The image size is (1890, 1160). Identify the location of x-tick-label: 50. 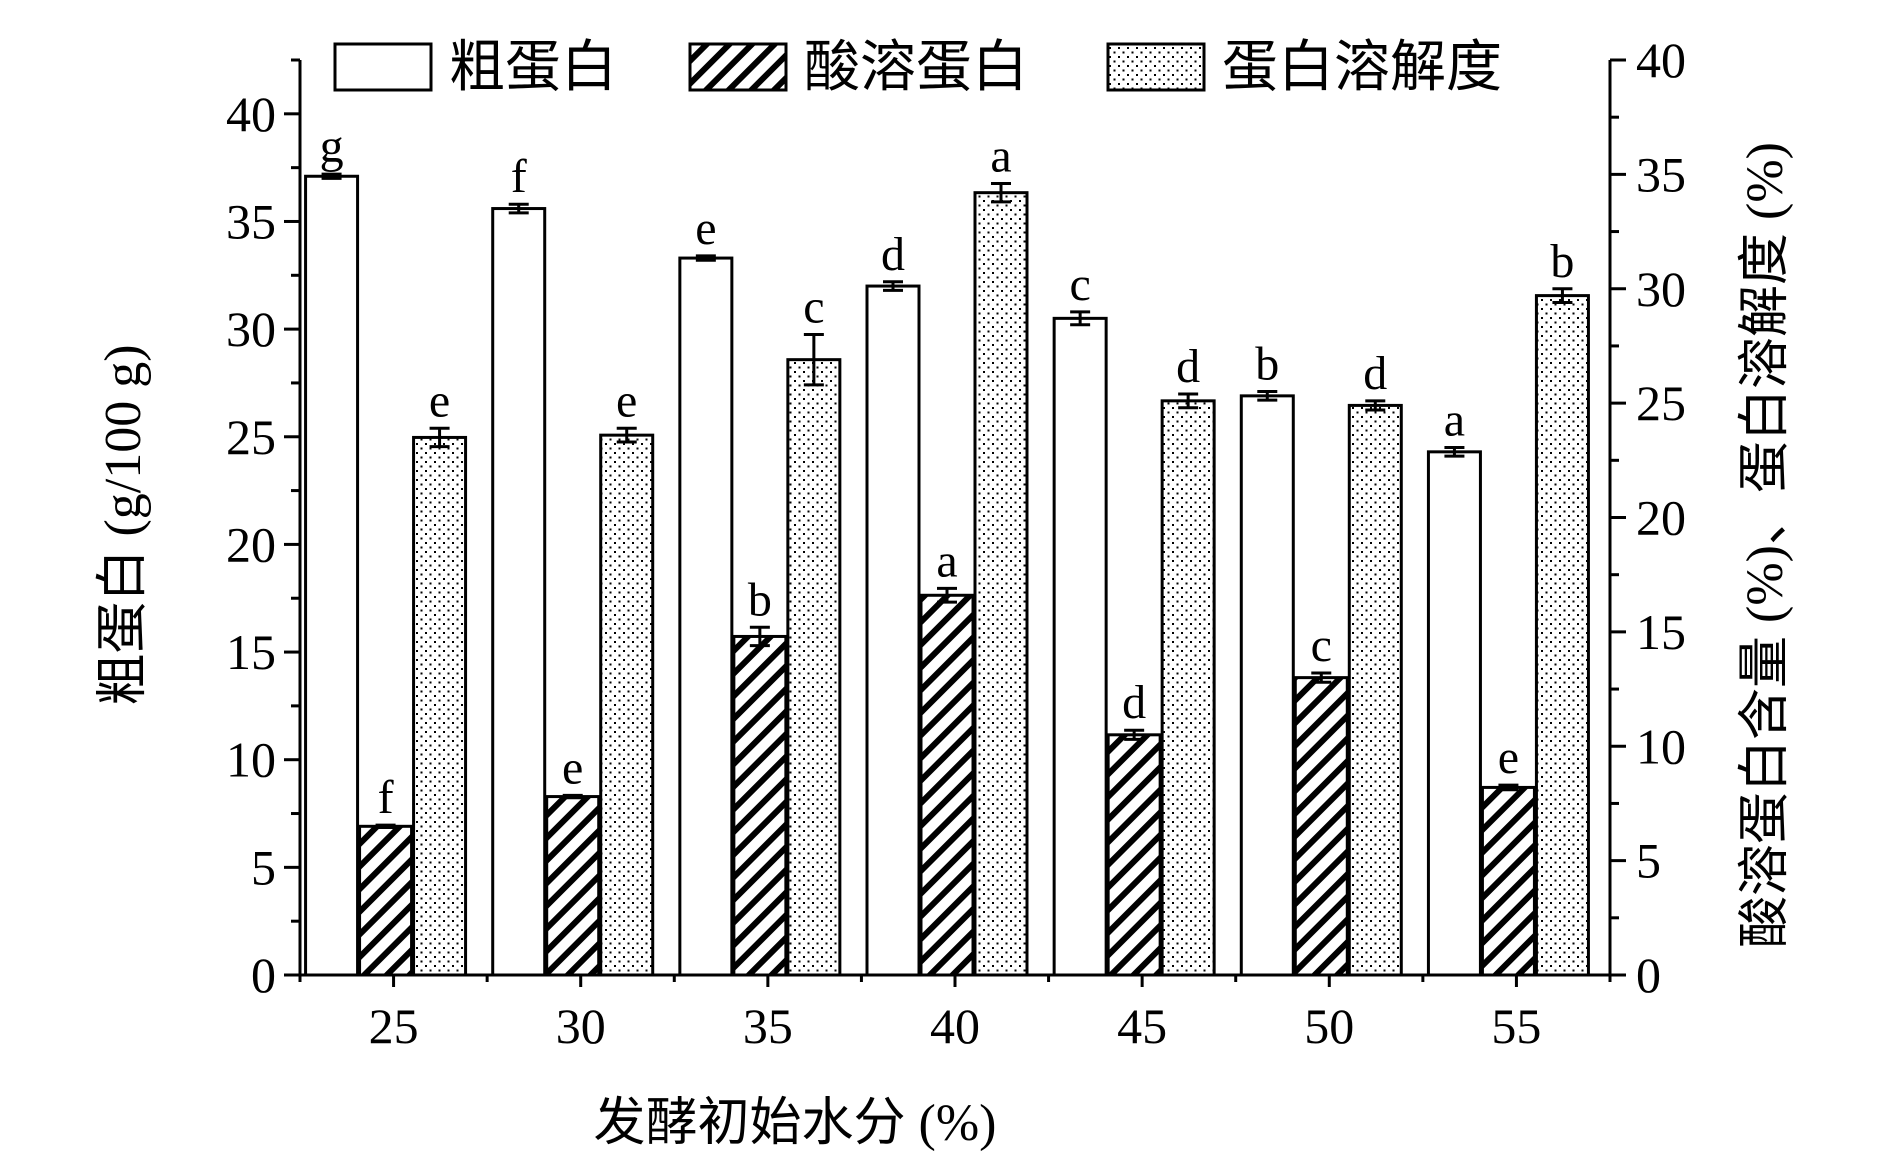
(1329, 1026).